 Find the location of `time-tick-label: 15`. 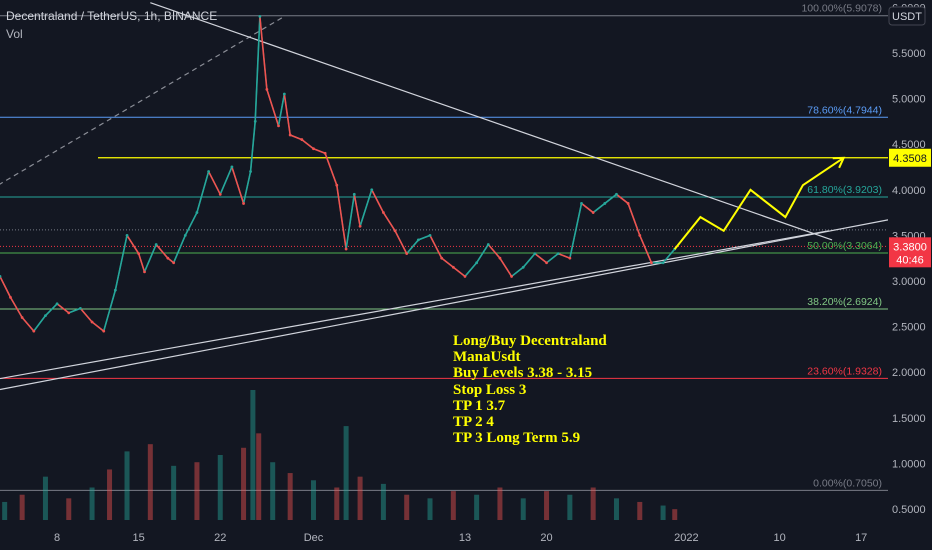

time-tick-label: 15 is located at coordinates (139, 538).